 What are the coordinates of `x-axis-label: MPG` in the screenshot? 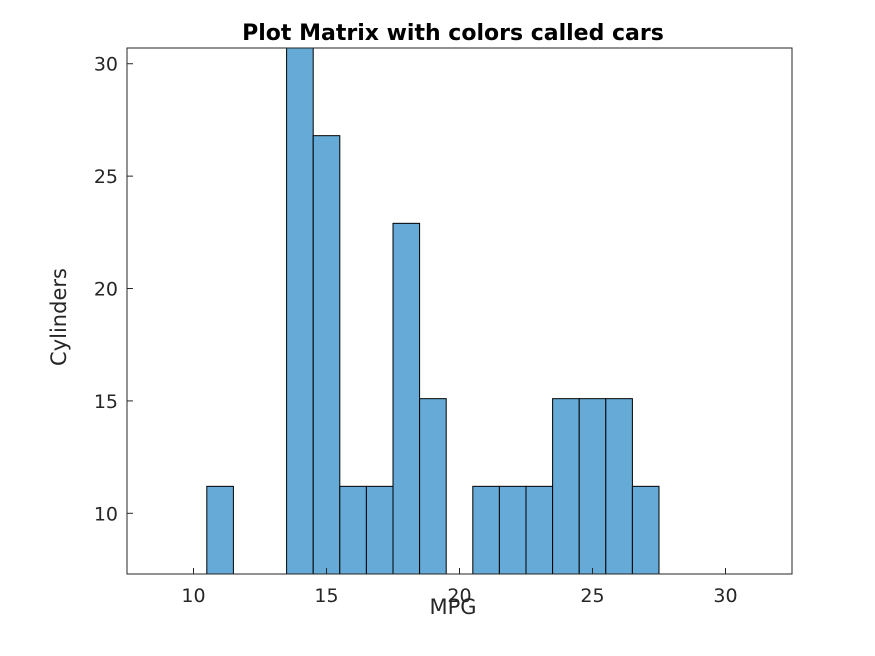 It's located at (452, 607).